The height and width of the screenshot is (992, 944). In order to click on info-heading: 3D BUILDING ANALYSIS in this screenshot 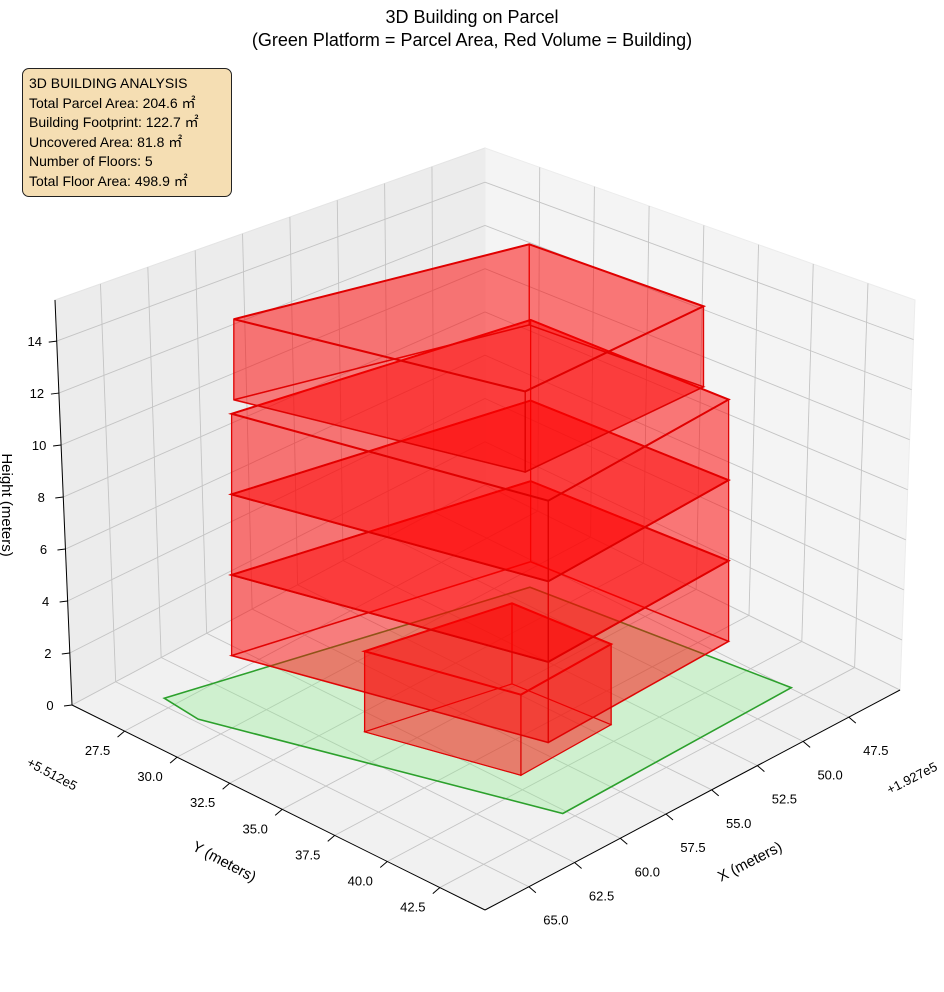, I will do `click(108, 83)`.